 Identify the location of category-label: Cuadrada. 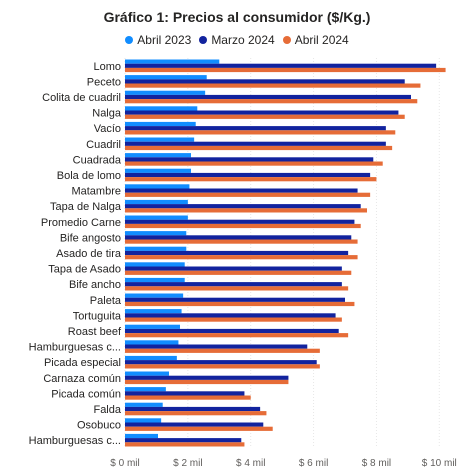
(97, 160).